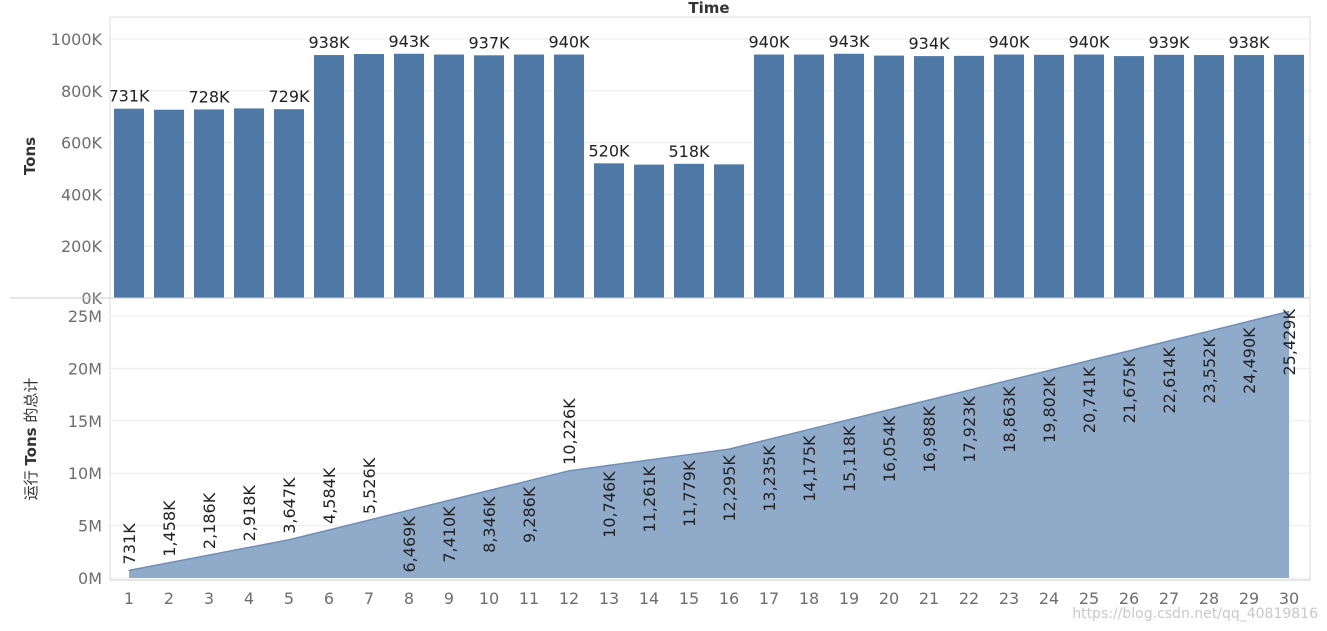 The width and height of the screenshot is (1327, 631). What do you see at coordinates (85, 368) in the screenshot?
I see `area-y-tick-label: 20M` at bounding box center [85, 368].